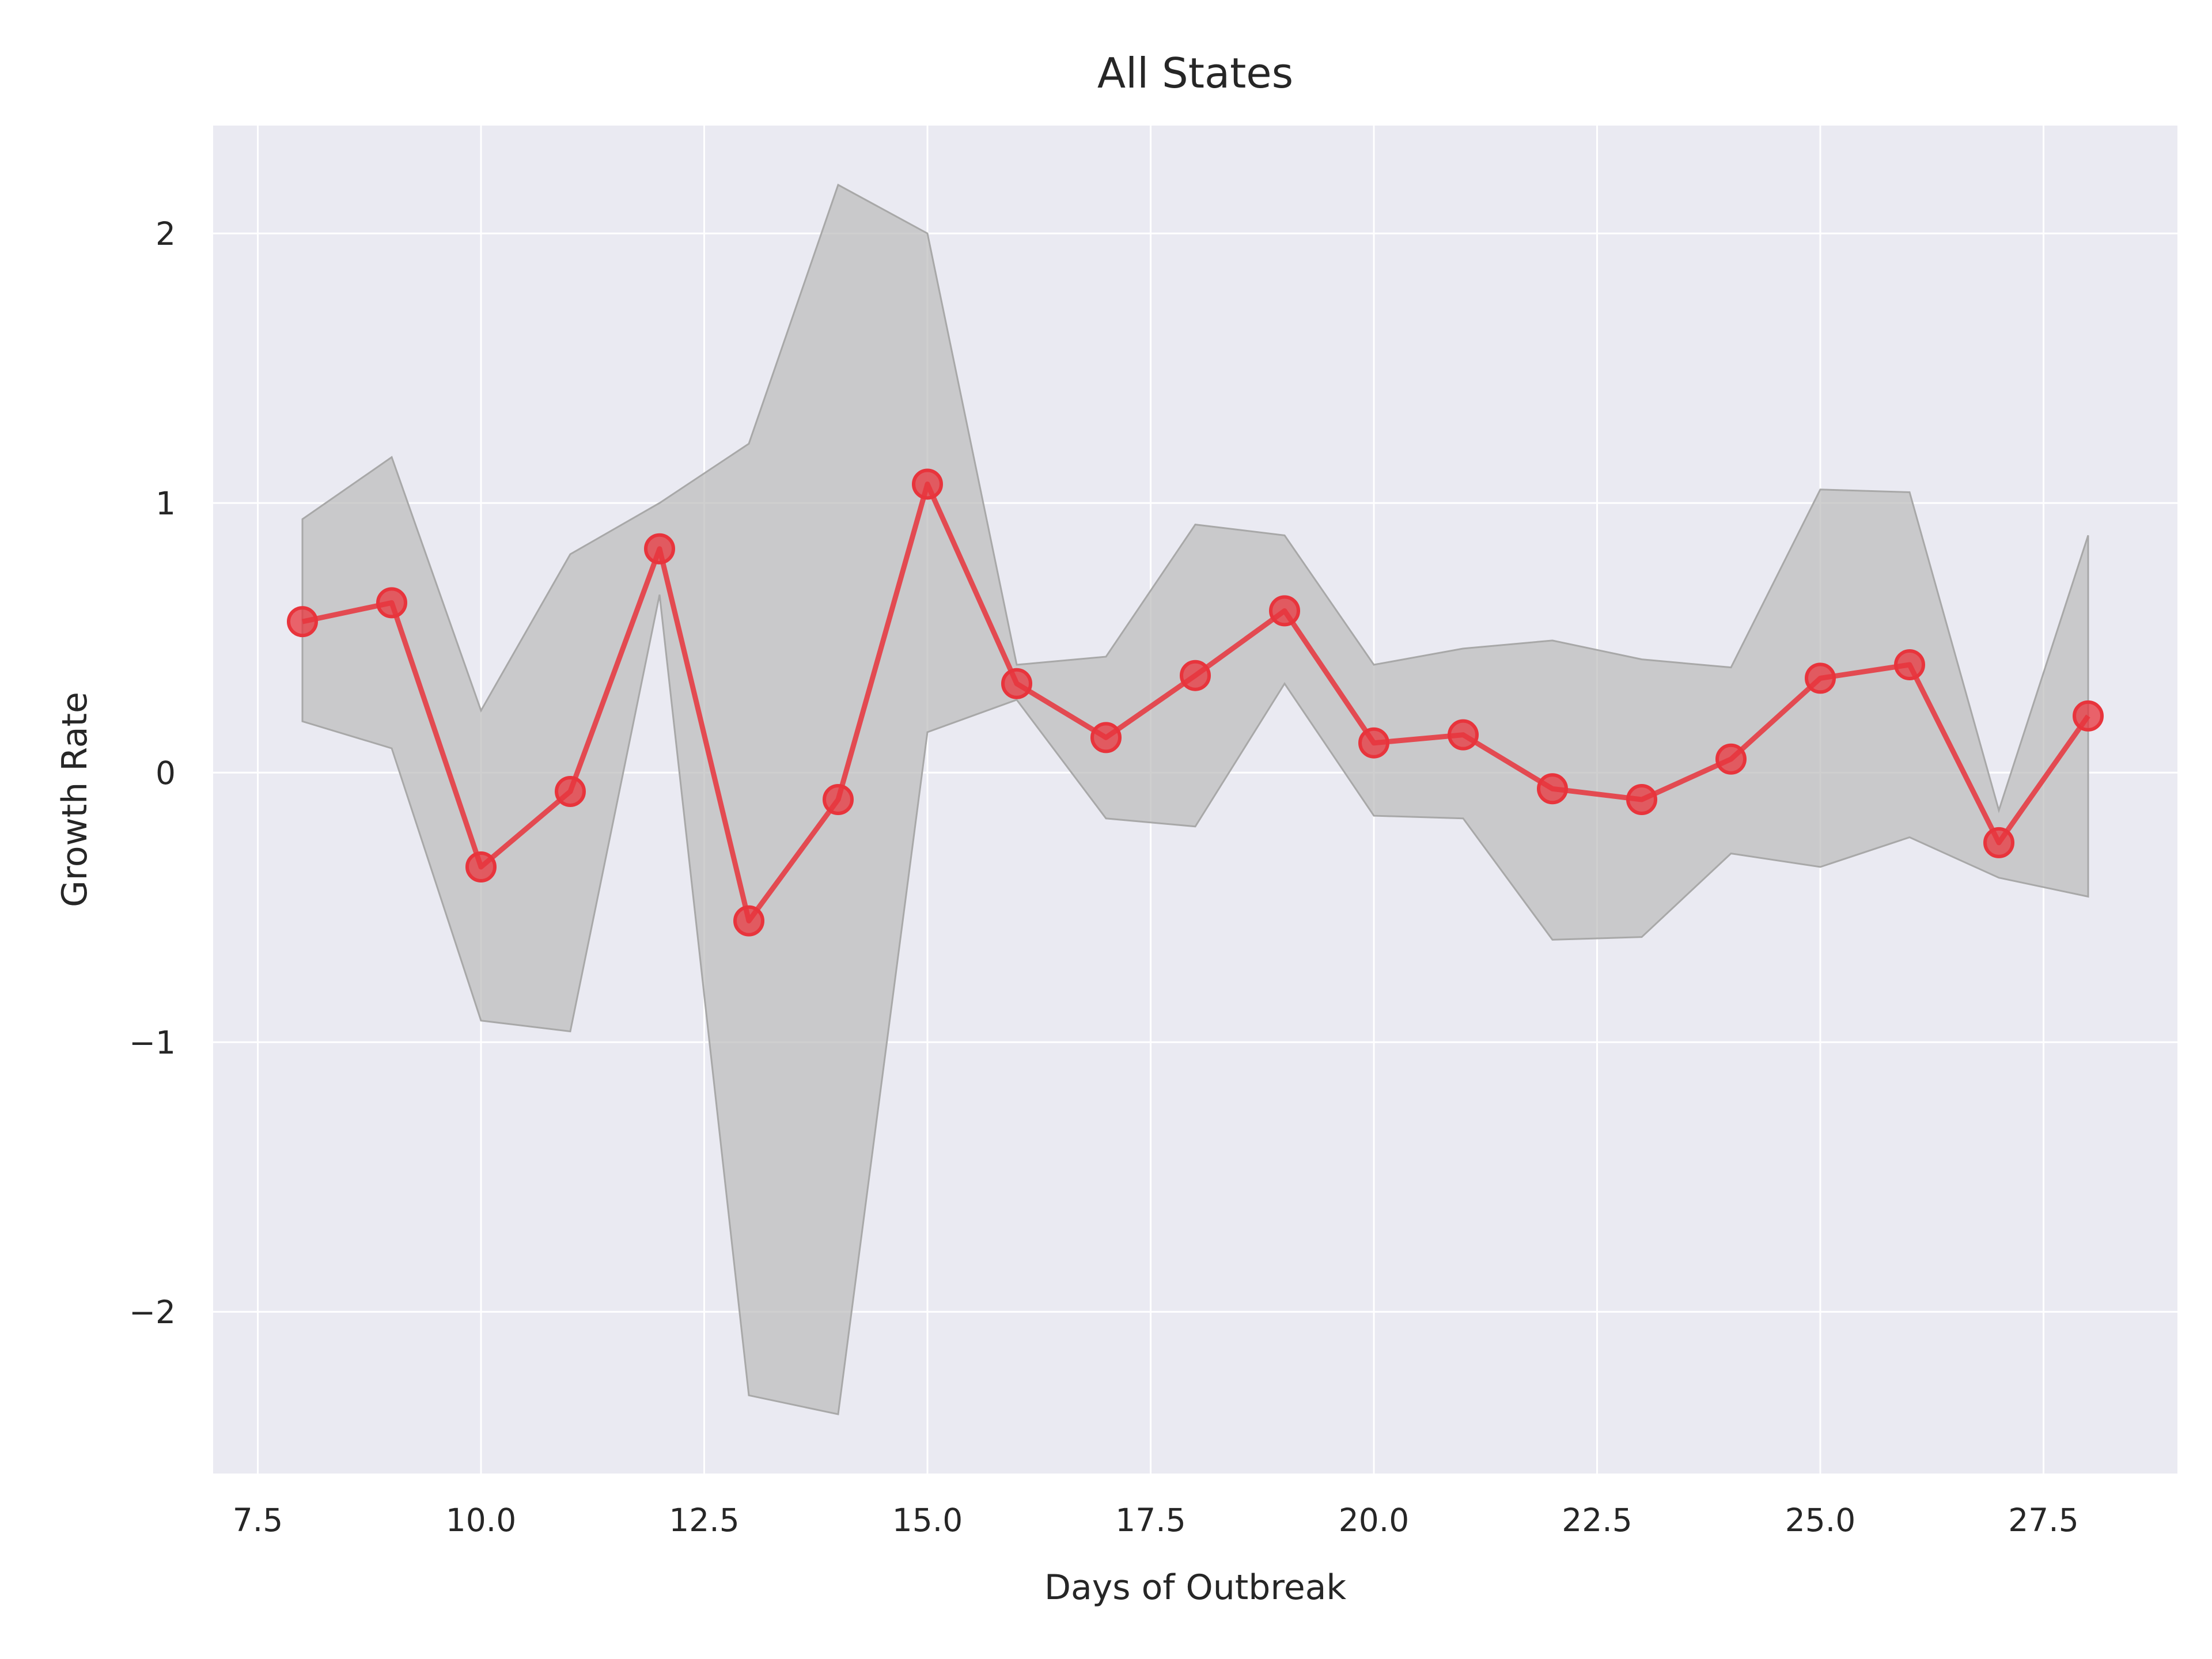 This screenshot has height=1659, width=2212. What do you see at coordinates (1195, 1587) in the screenshot?
I see `x-axis-title: Days of Outbreak` at bounding box center [1195, 1587].